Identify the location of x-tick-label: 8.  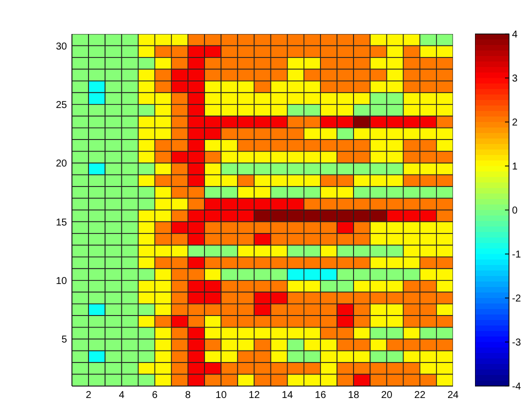
(188, 395).